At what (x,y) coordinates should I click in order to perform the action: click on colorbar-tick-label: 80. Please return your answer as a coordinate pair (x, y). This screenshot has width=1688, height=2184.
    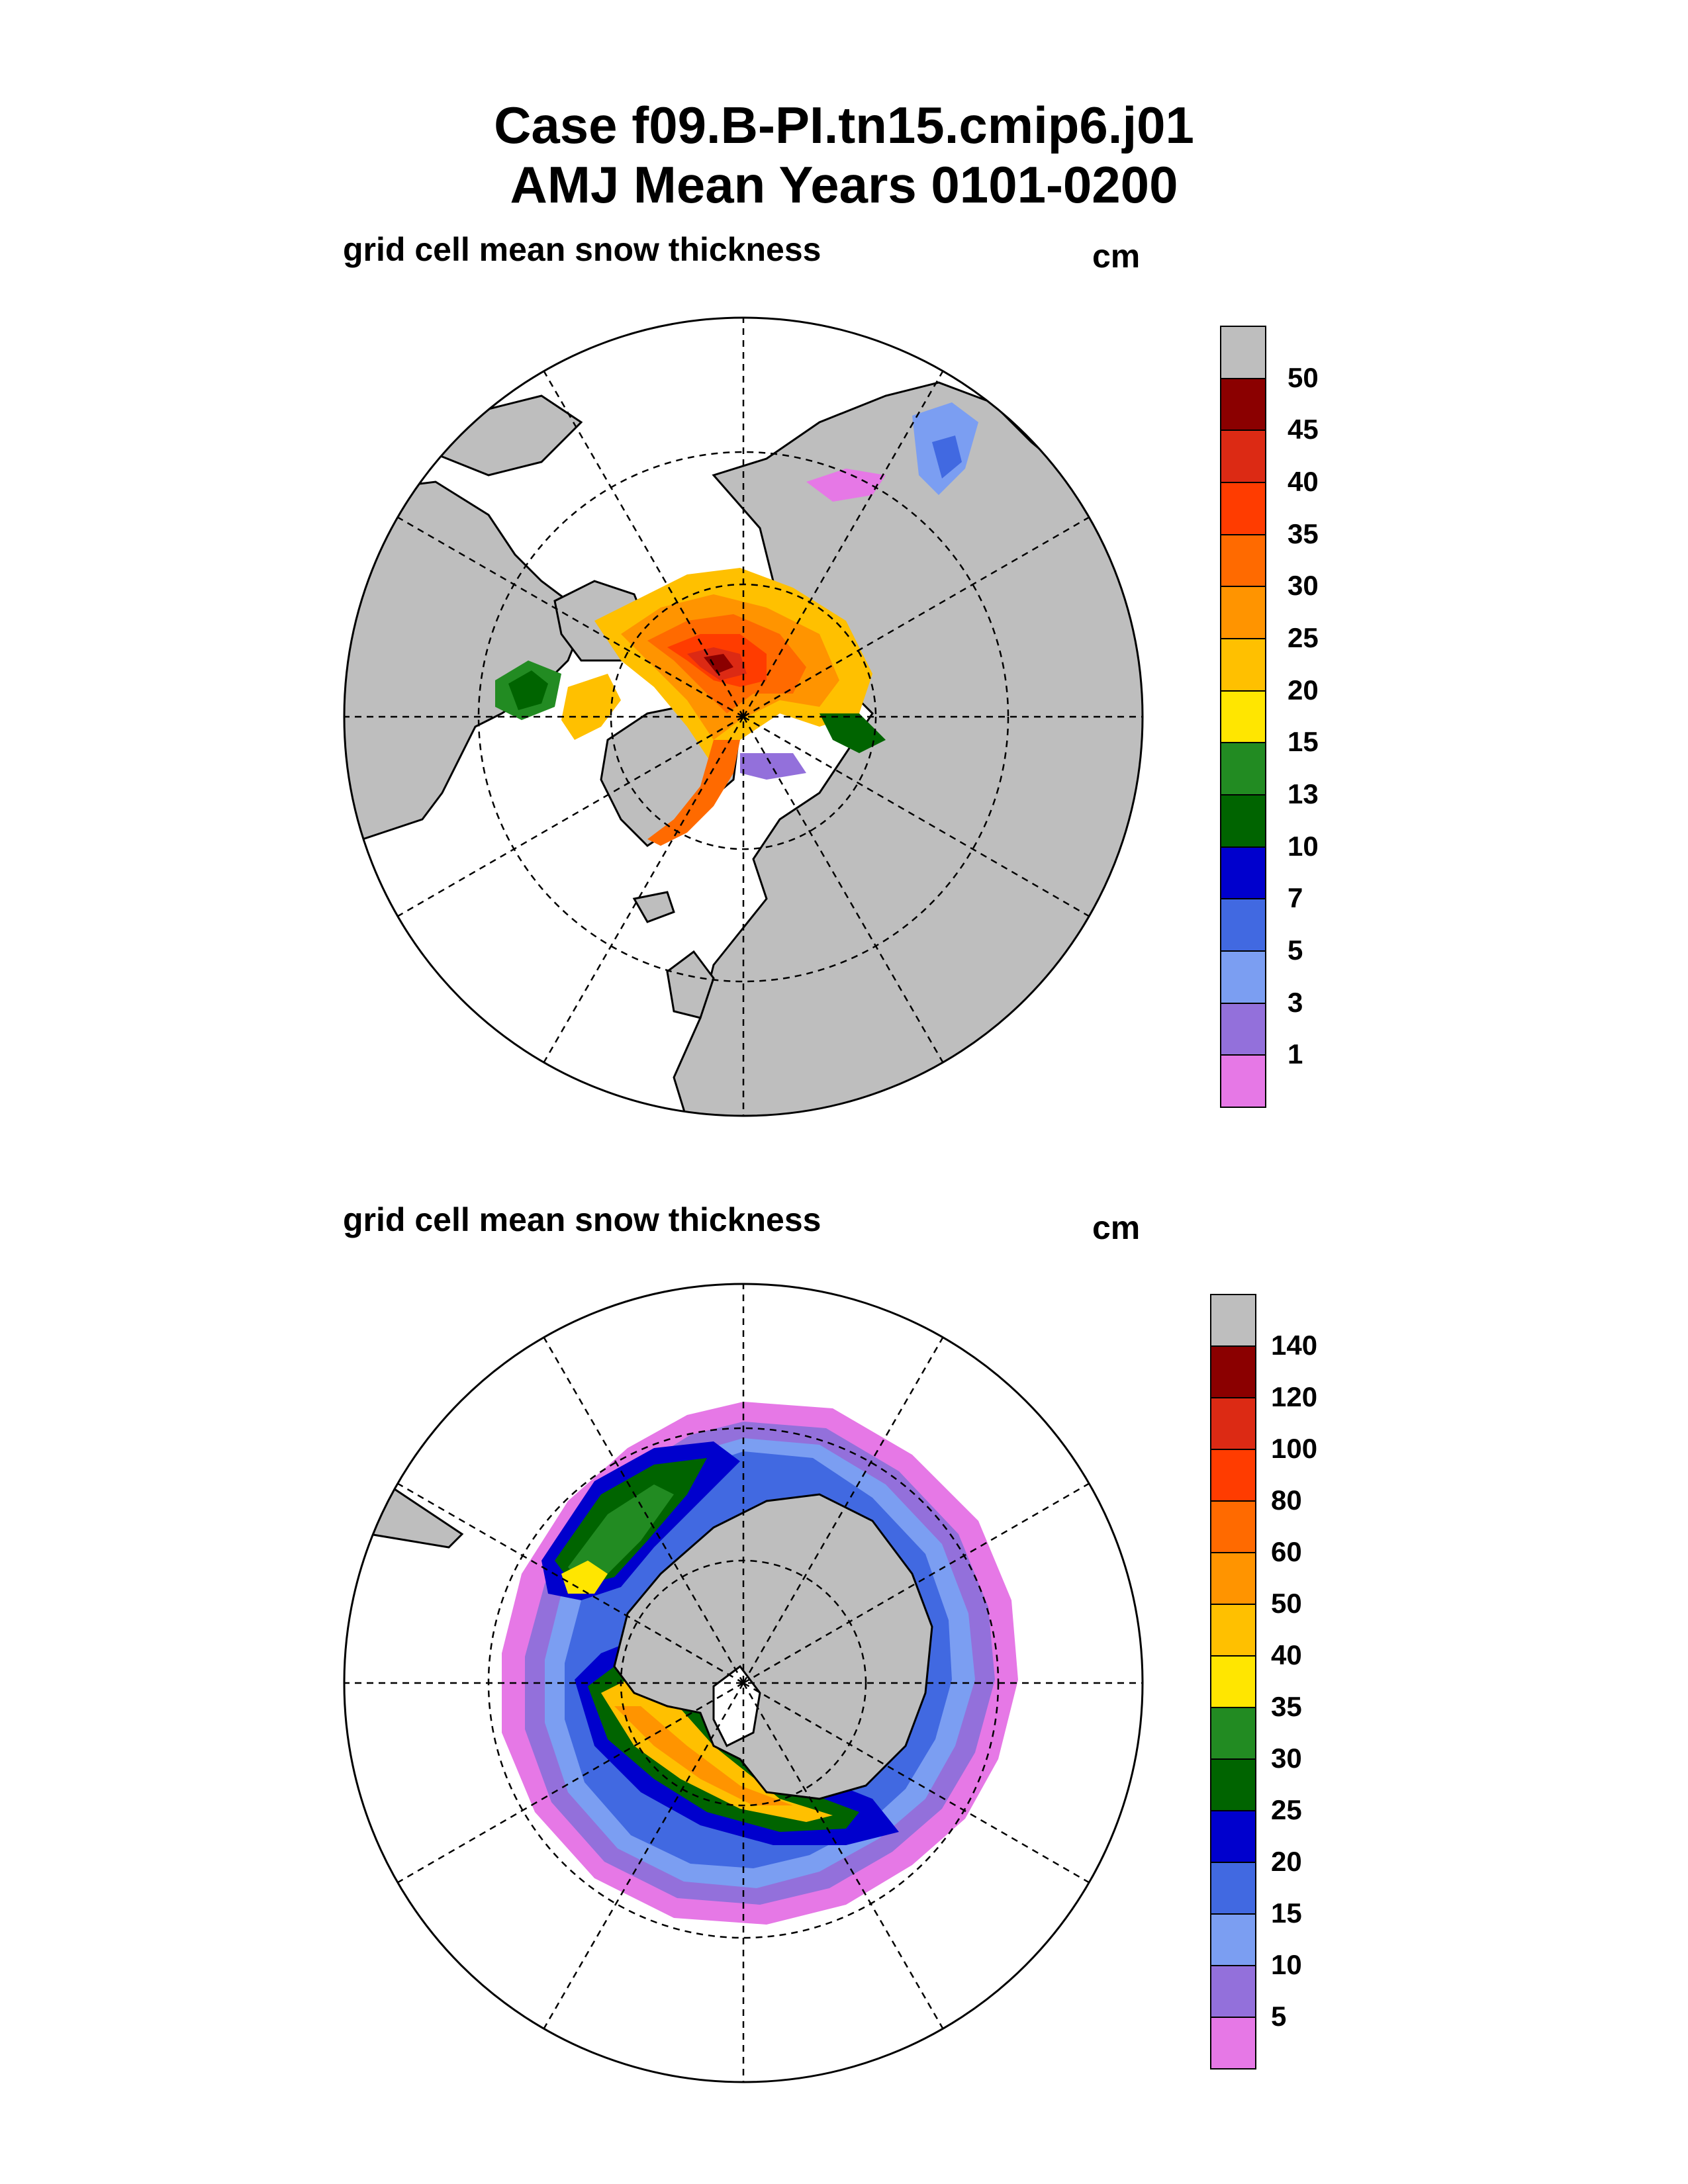
    Looking at the image, I should click on (1286, 1500).